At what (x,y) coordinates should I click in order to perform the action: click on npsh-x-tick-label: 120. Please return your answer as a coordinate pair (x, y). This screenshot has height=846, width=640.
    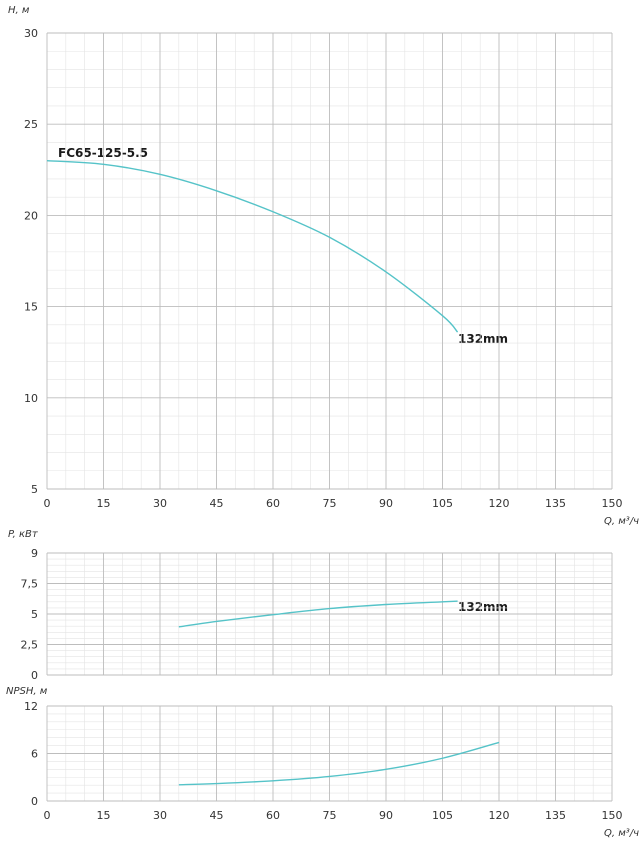
    Looking at the image, I should click on (499, 815).